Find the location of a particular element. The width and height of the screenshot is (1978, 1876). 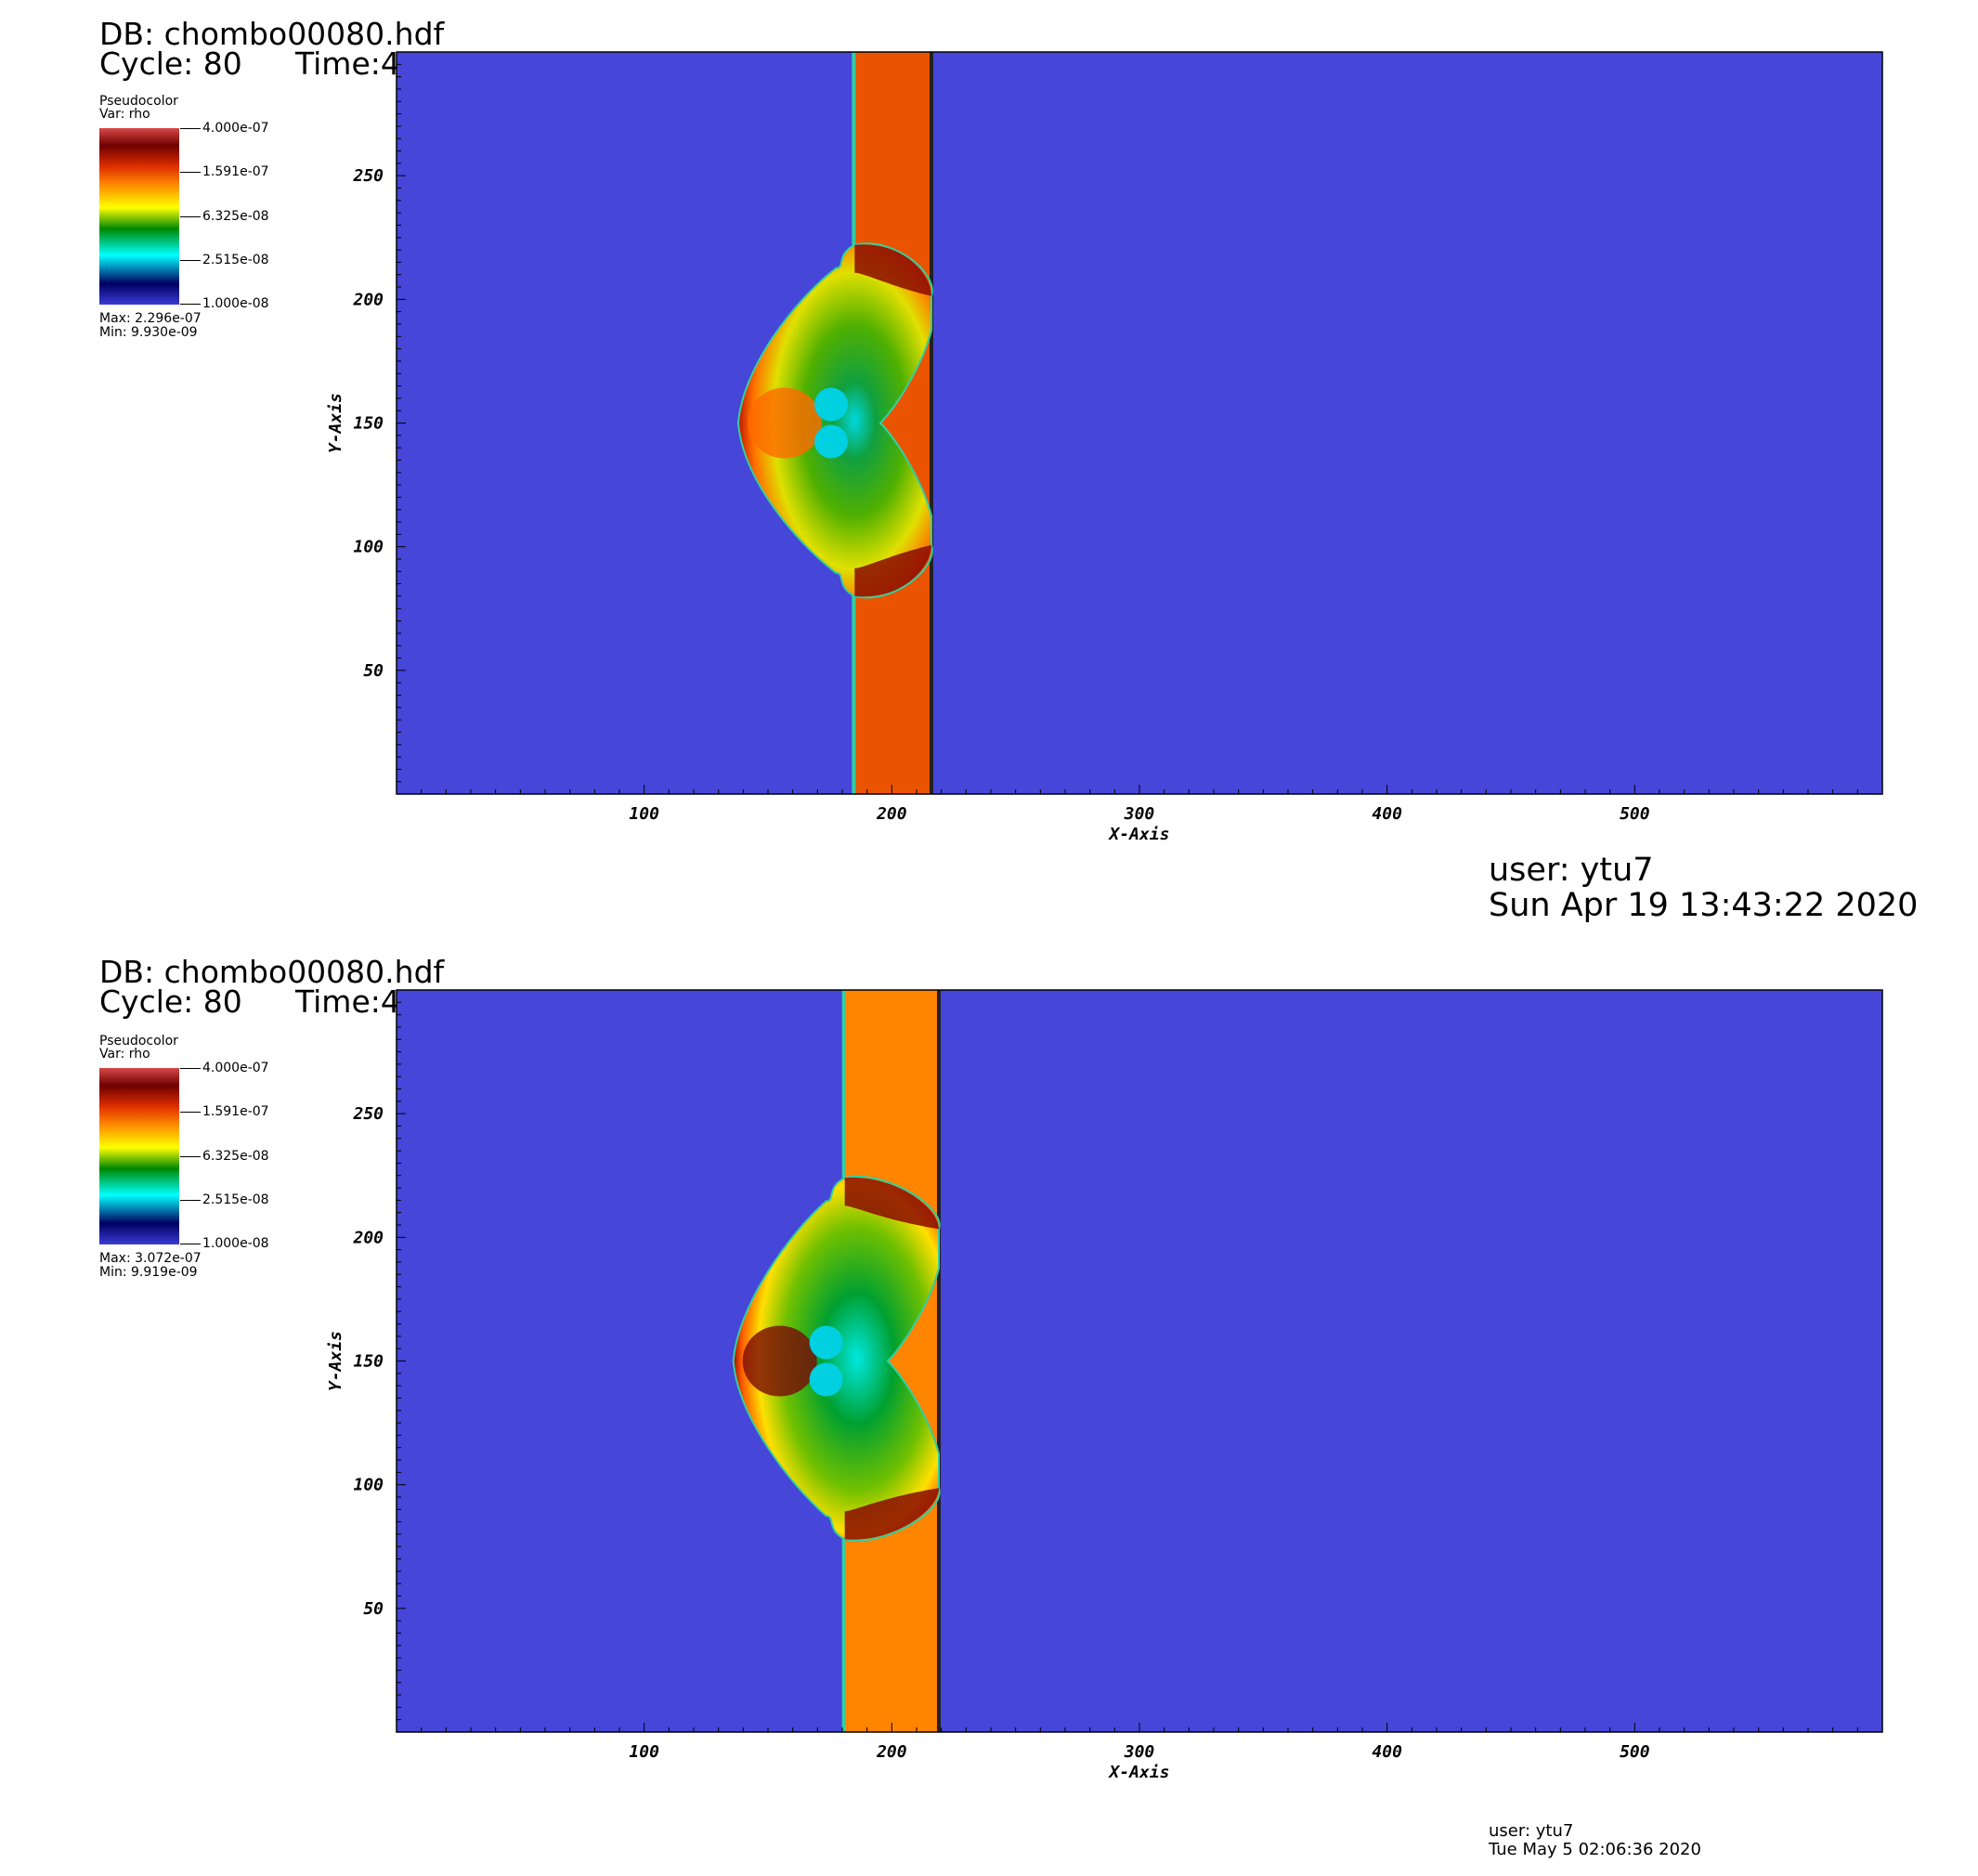

shocked-cloud is located at coordinates (836, 1358).